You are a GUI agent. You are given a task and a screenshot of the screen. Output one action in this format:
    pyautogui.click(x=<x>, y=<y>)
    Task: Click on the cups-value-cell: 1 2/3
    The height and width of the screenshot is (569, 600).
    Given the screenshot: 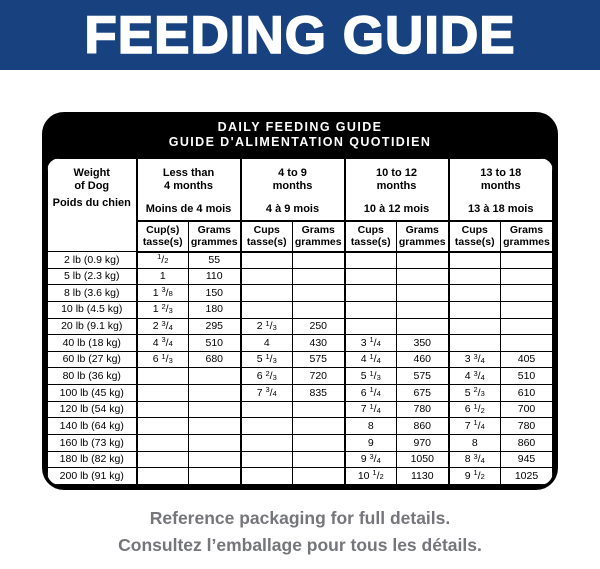 What is the action you would take?
    pyautogui.click(x=162, y=309)
    